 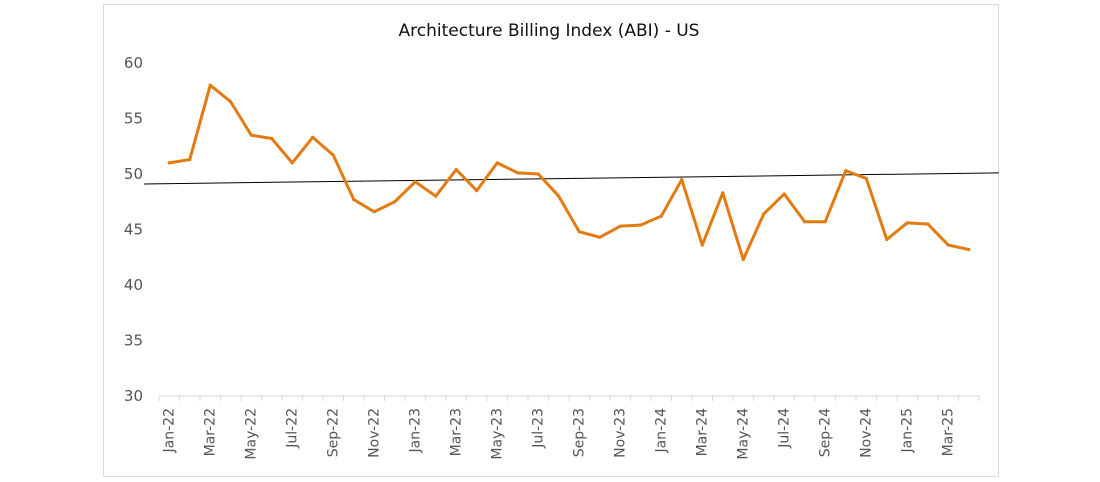 What do you see at coordinates (169, 430) in the screenshot?
I see `x-tick-label: Jan-22` at bounding box center [169, 430].